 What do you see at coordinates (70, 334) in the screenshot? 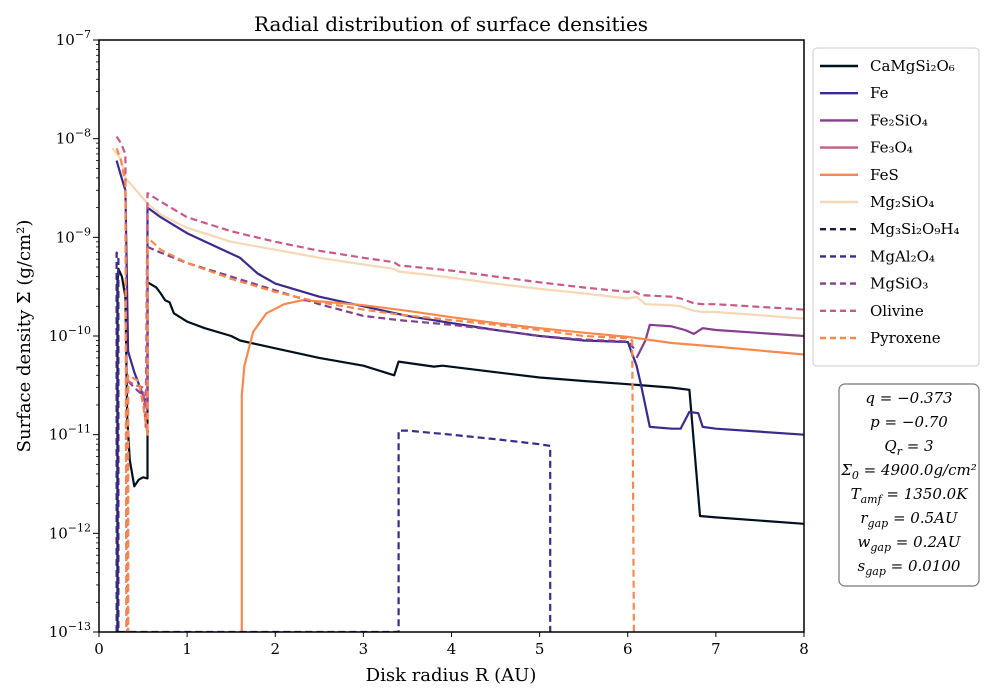
I see `y-tick-label: 10⁻¹⁰` at bounding box center [70, 334].